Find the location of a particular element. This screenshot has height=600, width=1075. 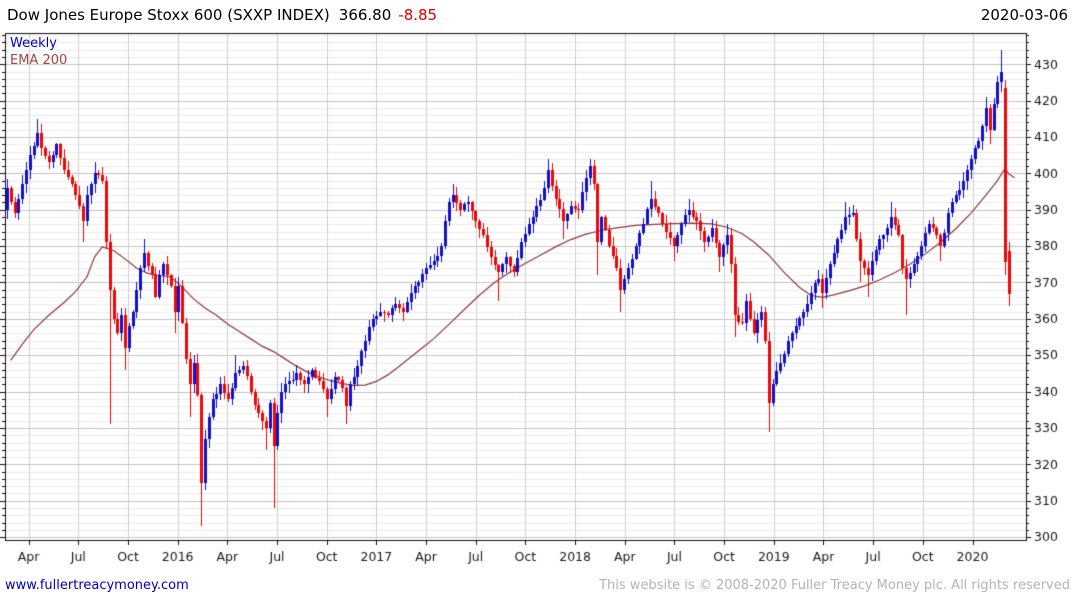

price-change: -8.85 is located at coordinates (418, 15).